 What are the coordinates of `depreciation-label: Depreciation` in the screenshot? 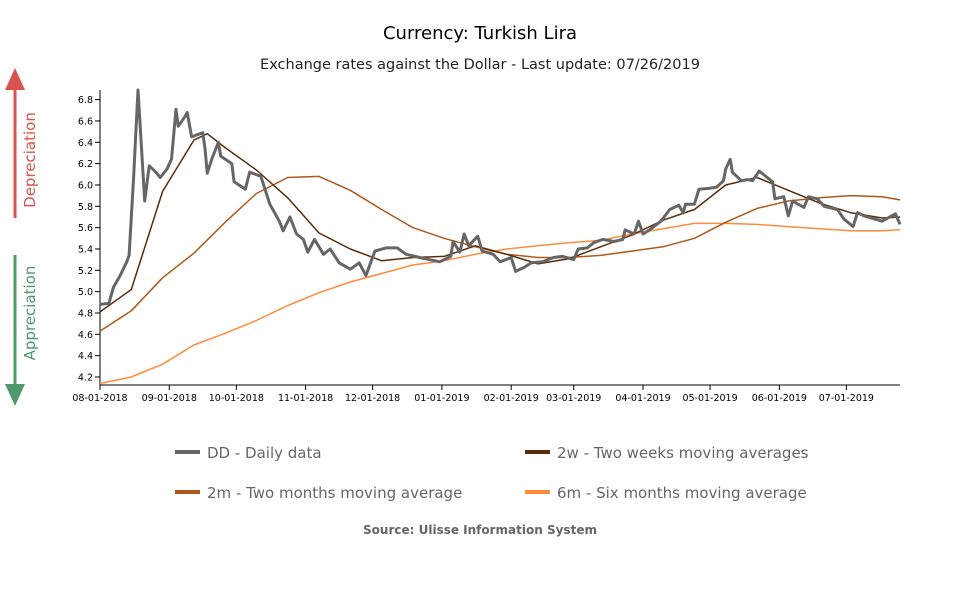 It's located at (30, 160).